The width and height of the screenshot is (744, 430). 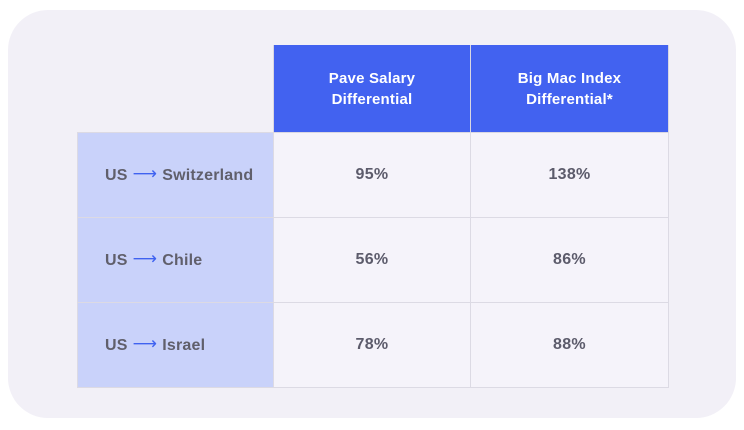 I want to click on to-country: Israel, so click(x=184, y=345).